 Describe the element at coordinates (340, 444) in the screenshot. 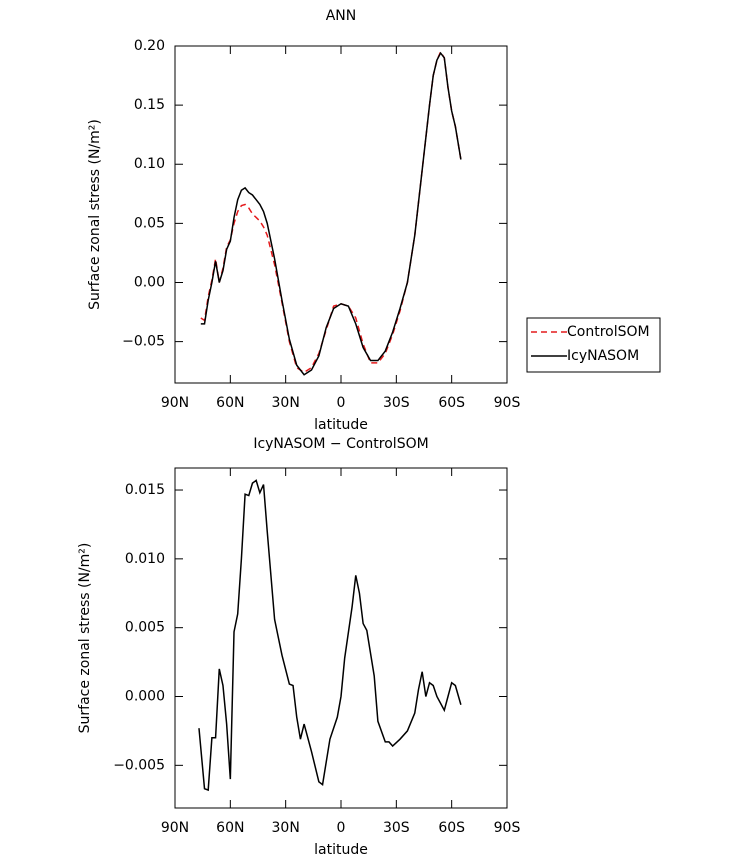

I see `chart-title: IcyNASOM − ControlSOM` at that location.